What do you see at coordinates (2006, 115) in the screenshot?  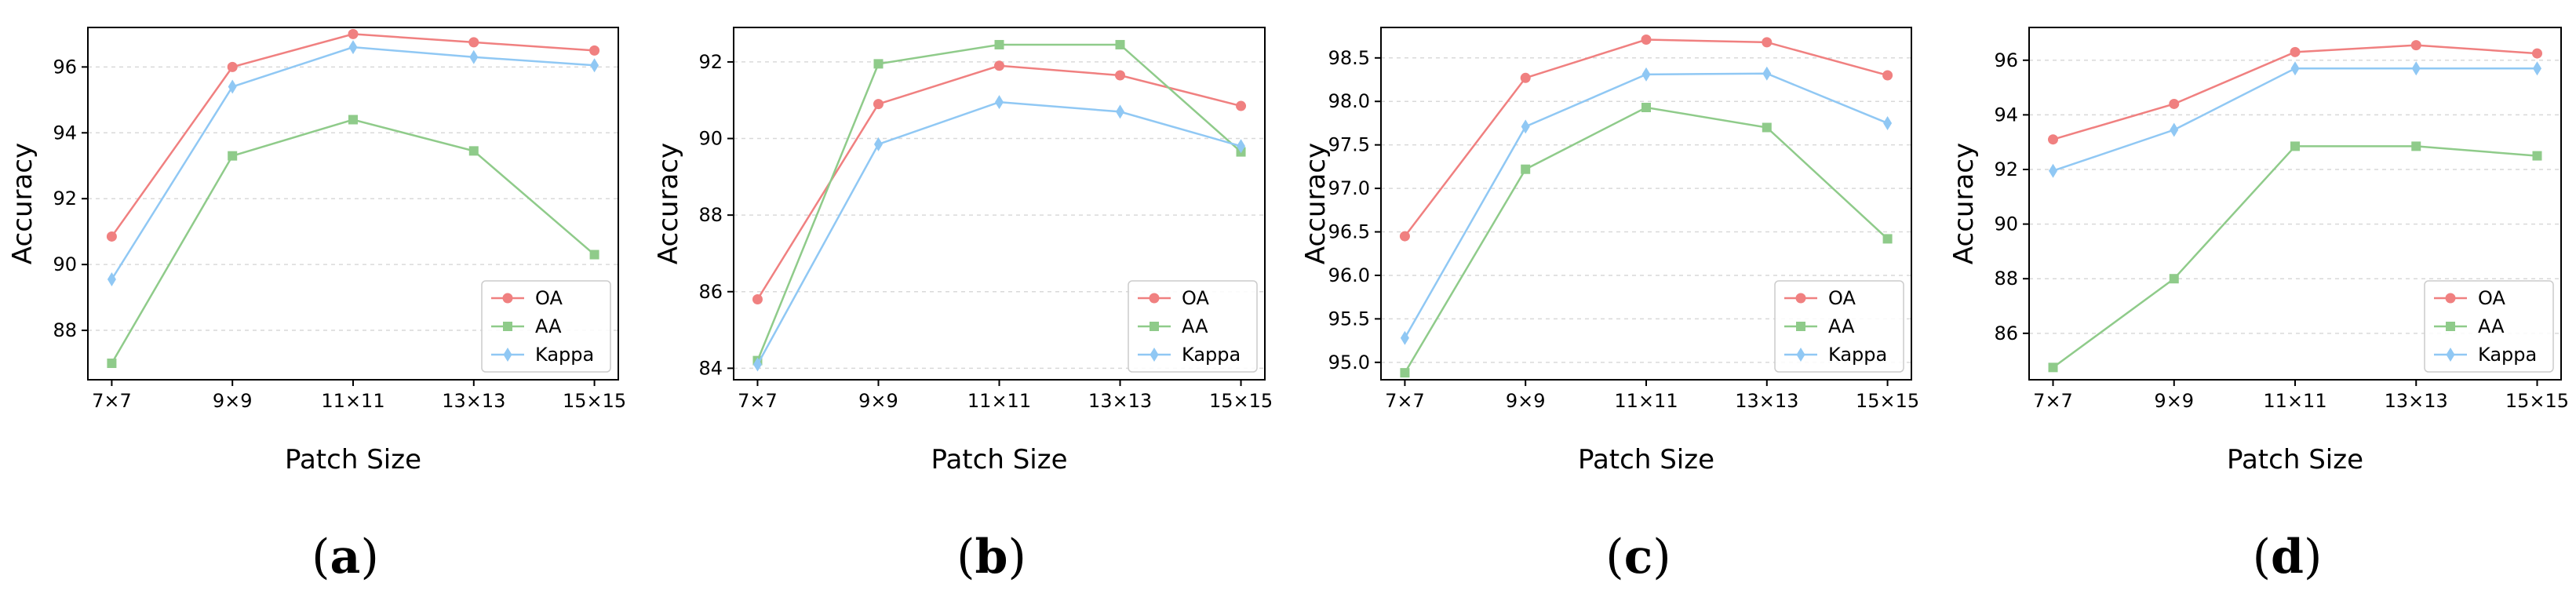 I see `y-tick-label: 94` at bounding box center [2006, 115].